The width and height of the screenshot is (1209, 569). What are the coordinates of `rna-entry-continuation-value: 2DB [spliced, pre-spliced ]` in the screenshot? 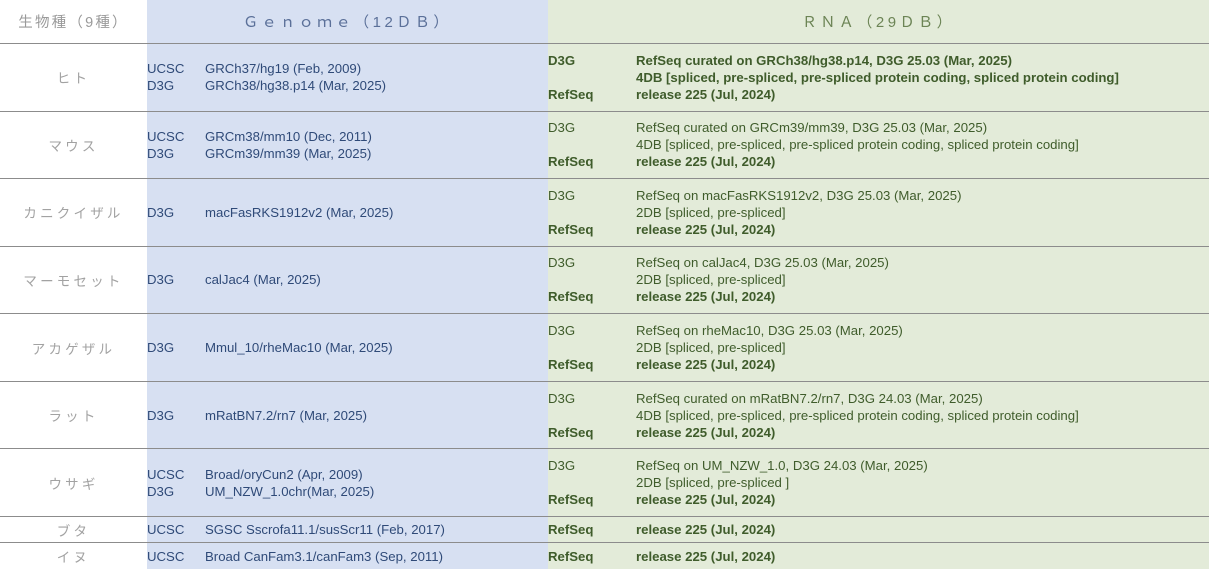 It's located at (713, 483).